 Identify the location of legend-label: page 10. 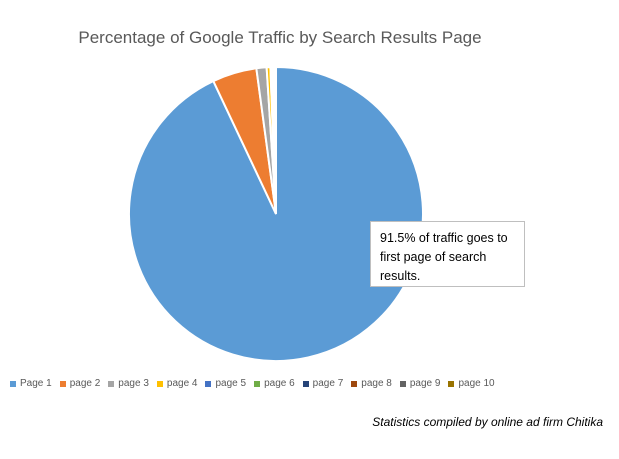
(476, 383).